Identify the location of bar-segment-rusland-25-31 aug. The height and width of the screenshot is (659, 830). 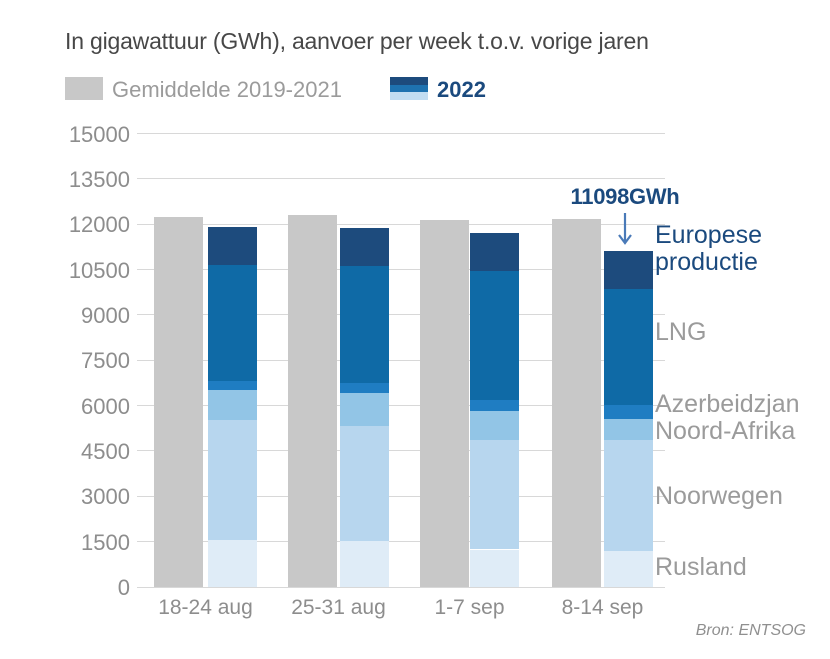
(364, 564).